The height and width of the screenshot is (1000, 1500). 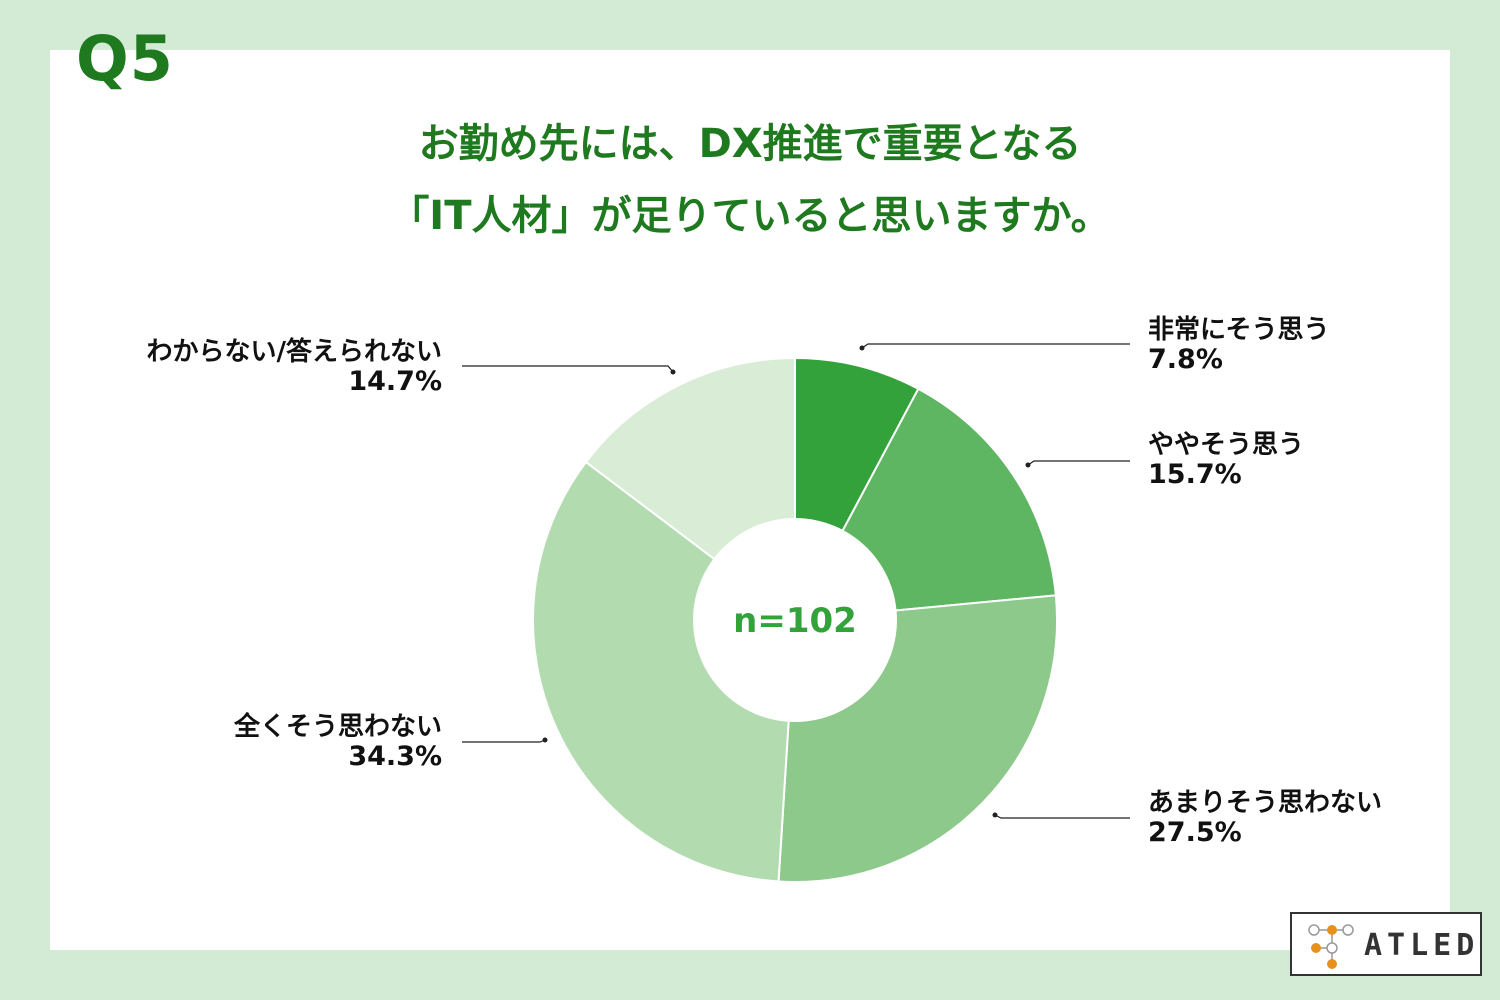 I want to click on slice-label-3: 全くそう思わない 34.3%, so click(x=286, y=742).